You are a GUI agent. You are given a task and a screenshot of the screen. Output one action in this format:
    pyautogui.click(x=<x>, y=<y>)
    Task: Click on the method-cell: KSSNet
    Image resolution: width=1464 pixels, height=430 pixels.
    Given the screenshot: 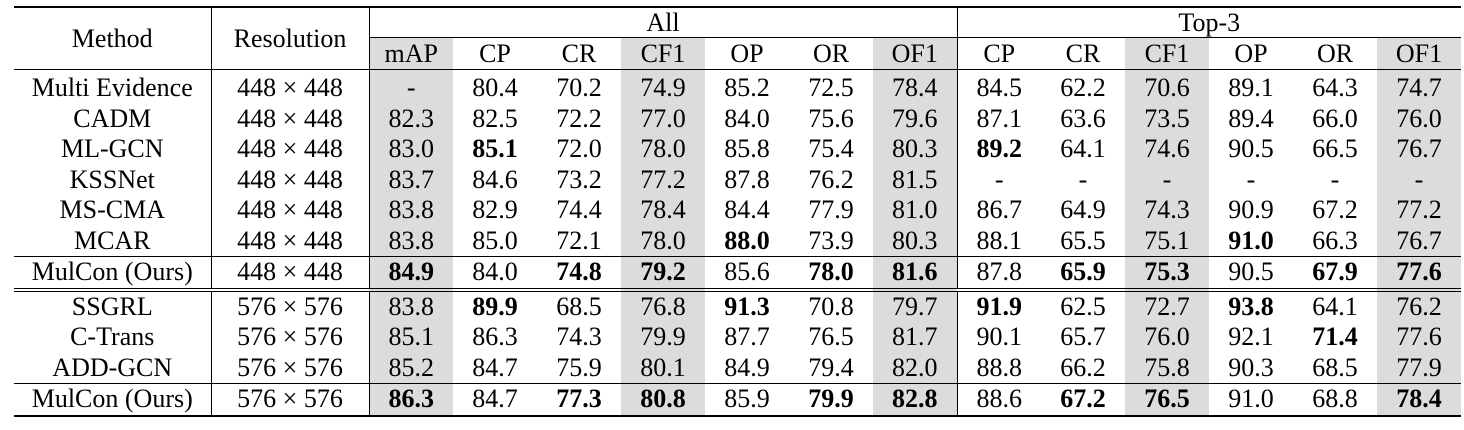 What is the action you would take?
    pyautogui.click(x=113, y=179)
    